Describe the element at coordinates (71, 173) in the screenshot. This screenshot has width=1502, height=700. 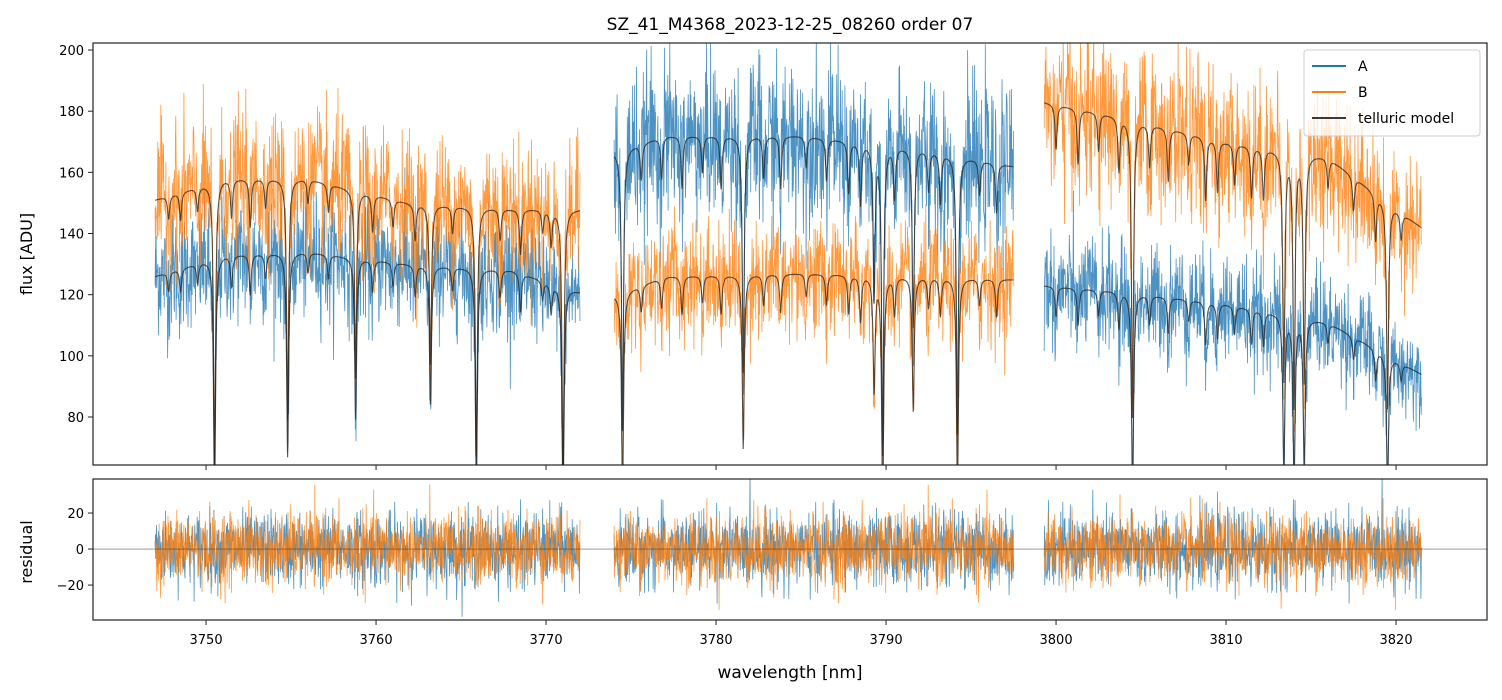
I see `flux-y-tick-label: 160` at that location.